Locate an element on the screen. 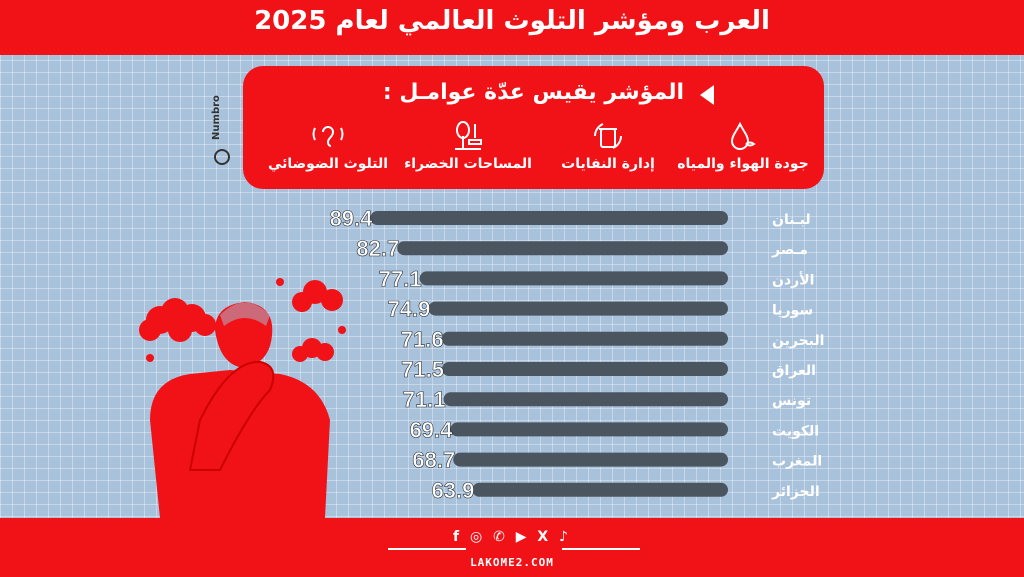  factor-noise: التلوث الضوضائي is located at coordinates (328, 146).